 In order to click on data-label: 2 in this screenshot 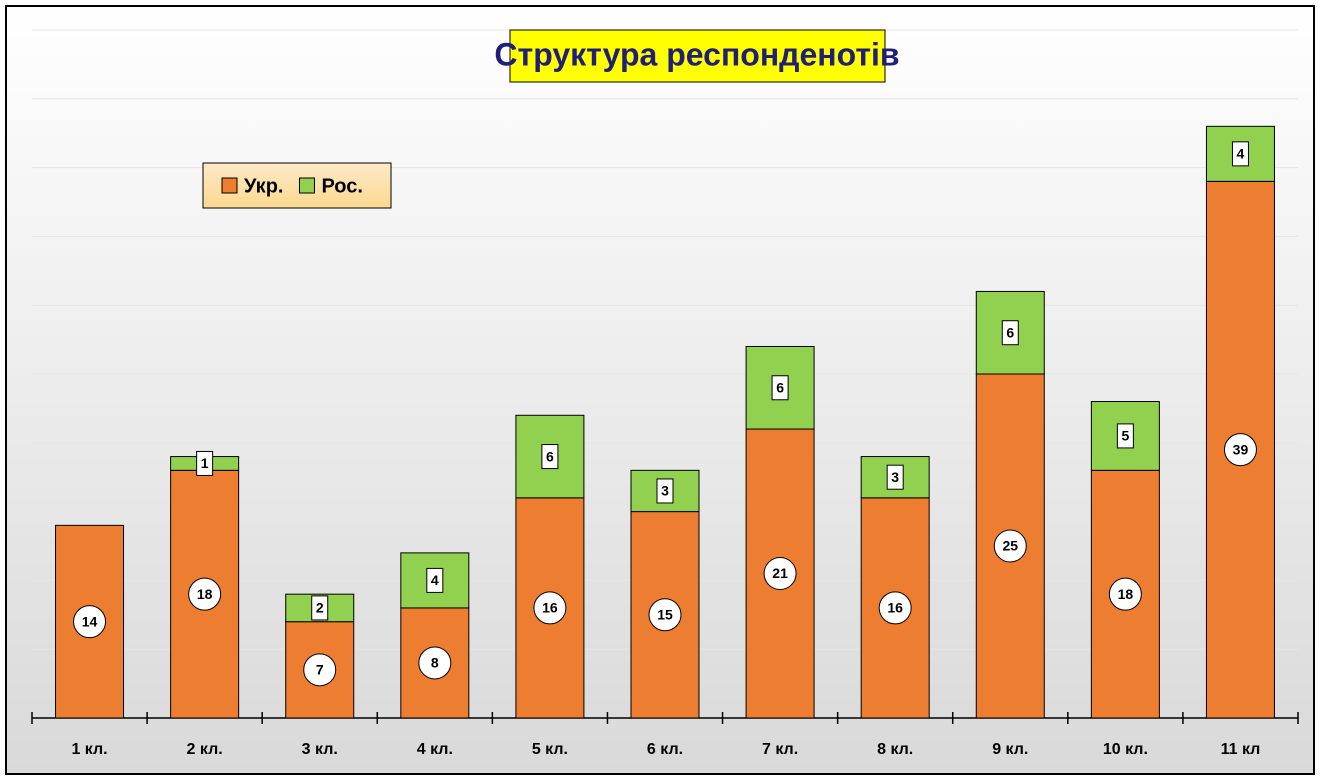, I will do `click(320, 608)`.